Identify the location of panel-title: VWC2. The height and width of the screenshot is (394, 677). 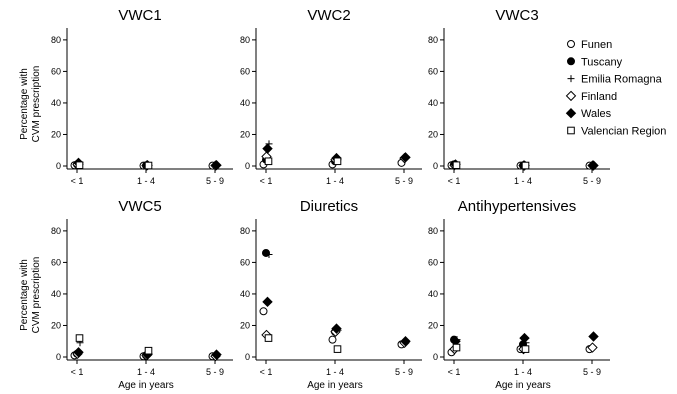
(328, 15).